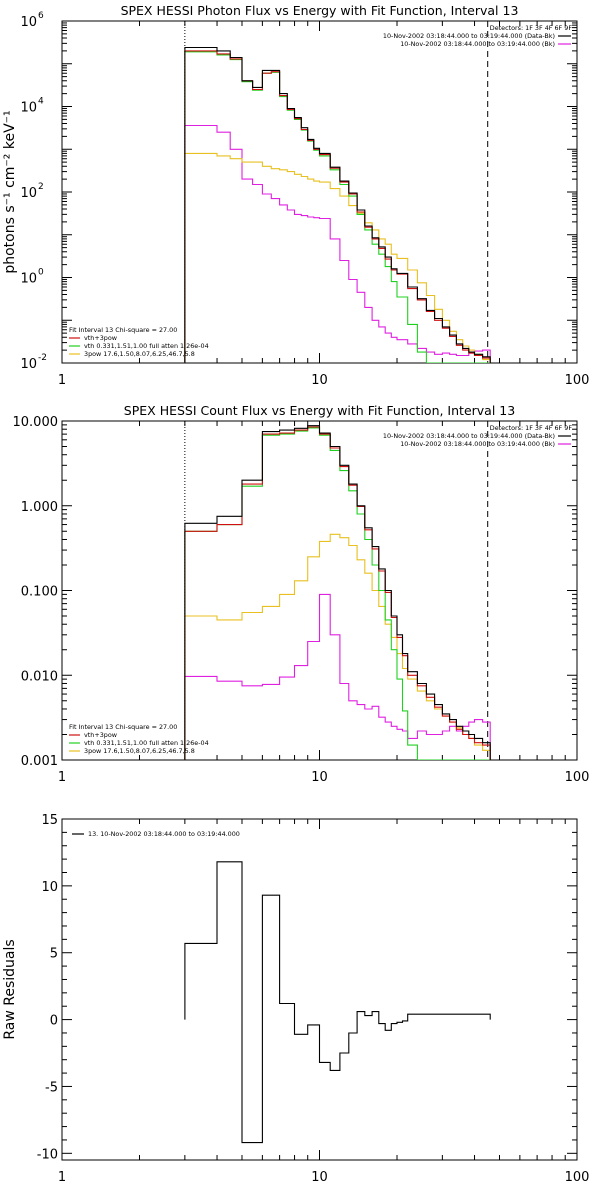 This screenshot has height=1200, width=600. What do you see at coordinates (54, 954) in the screenshot?
I see `y-tick-label: 5` at bounding box center [54, 954].